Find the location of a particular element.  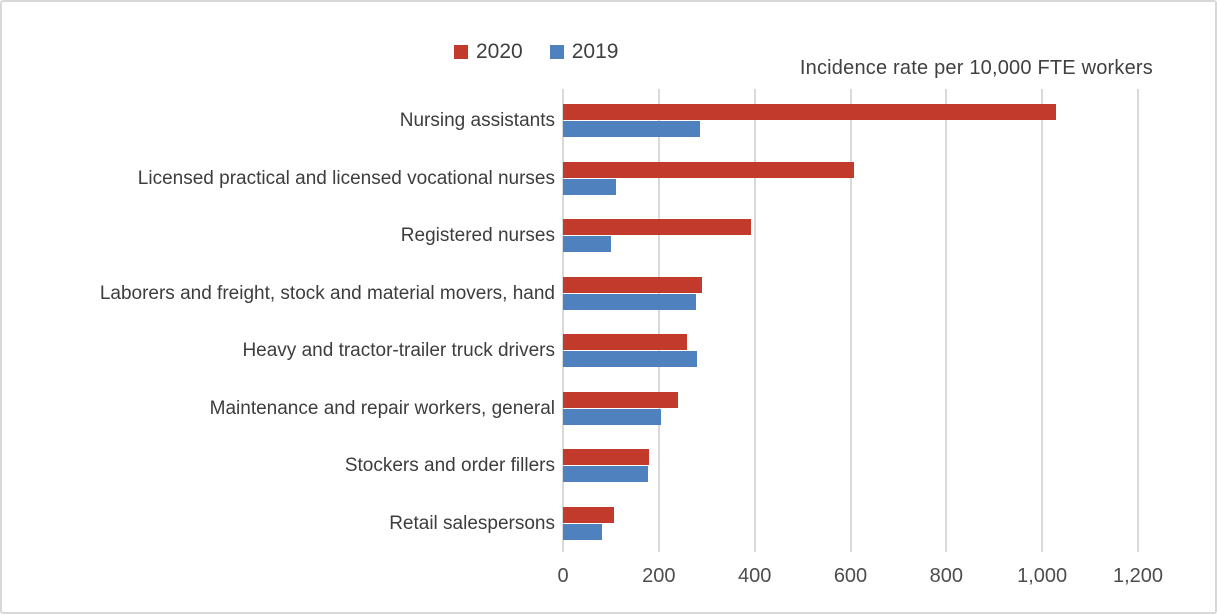

x-tick-label: 1,200 is located at coordinates (1138, 576).